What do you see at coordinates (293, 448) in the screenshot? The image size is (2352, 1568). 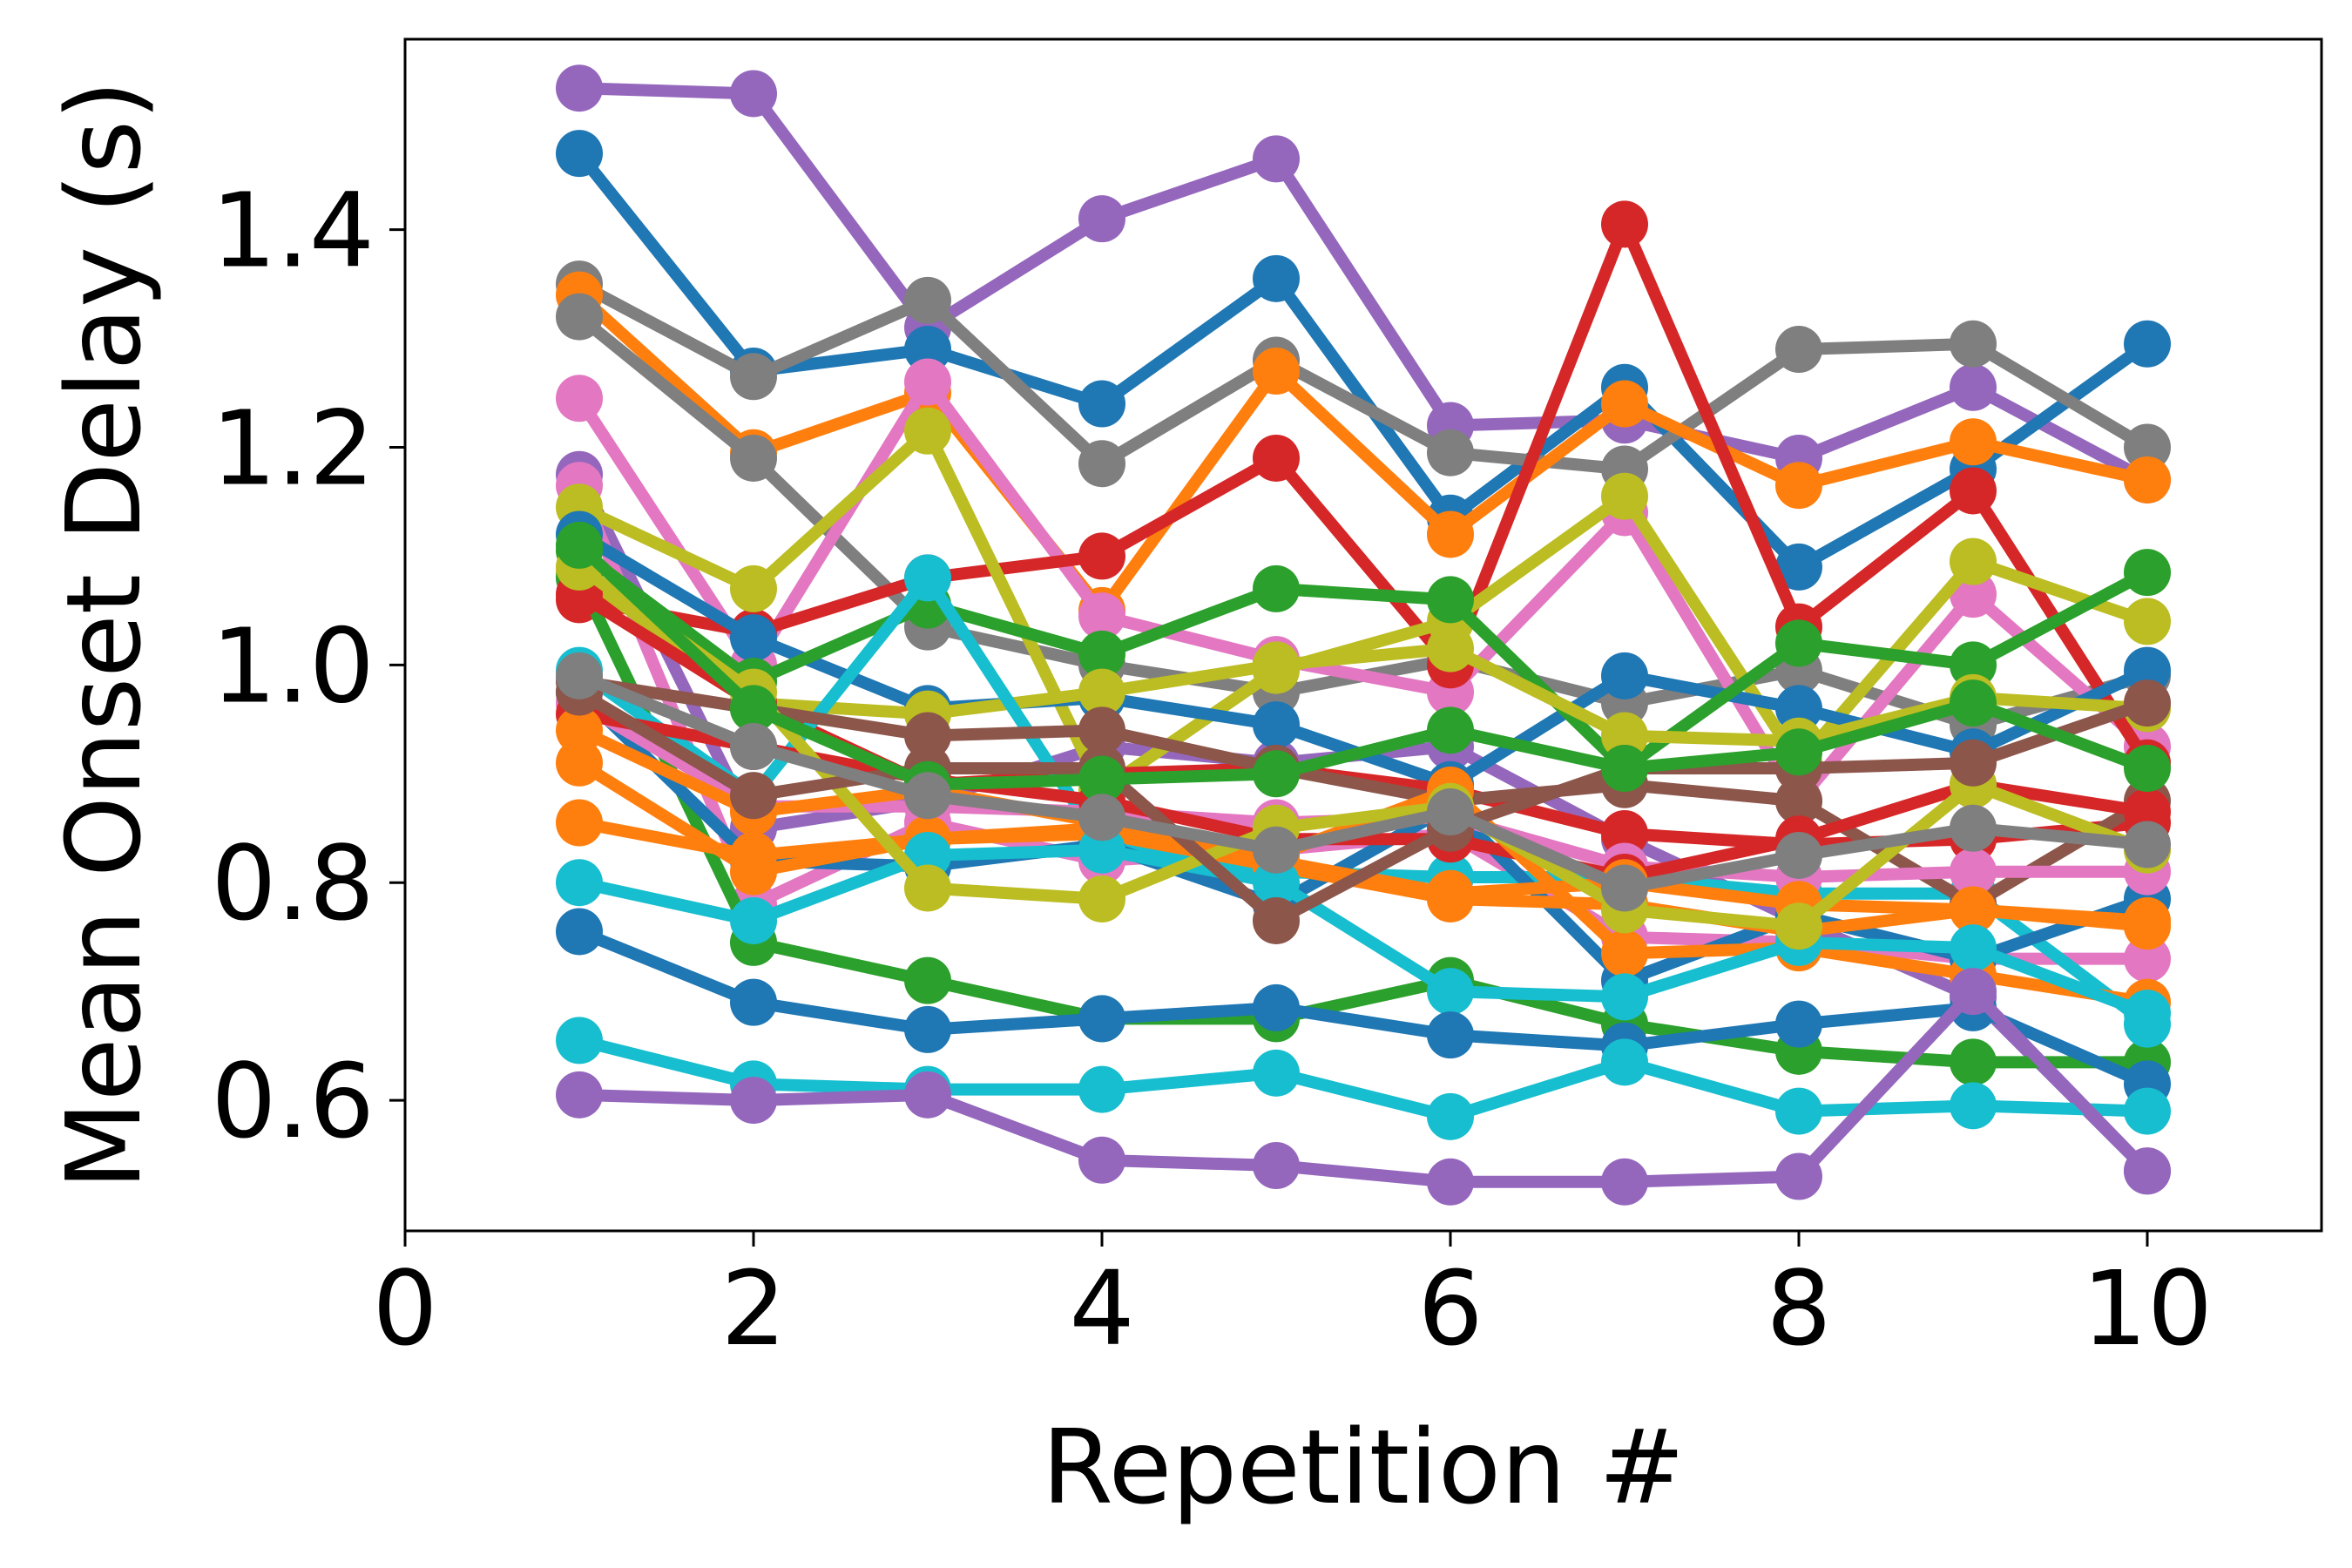 I see `y-tick-label: 1.2` at bounding box center [293, 448].